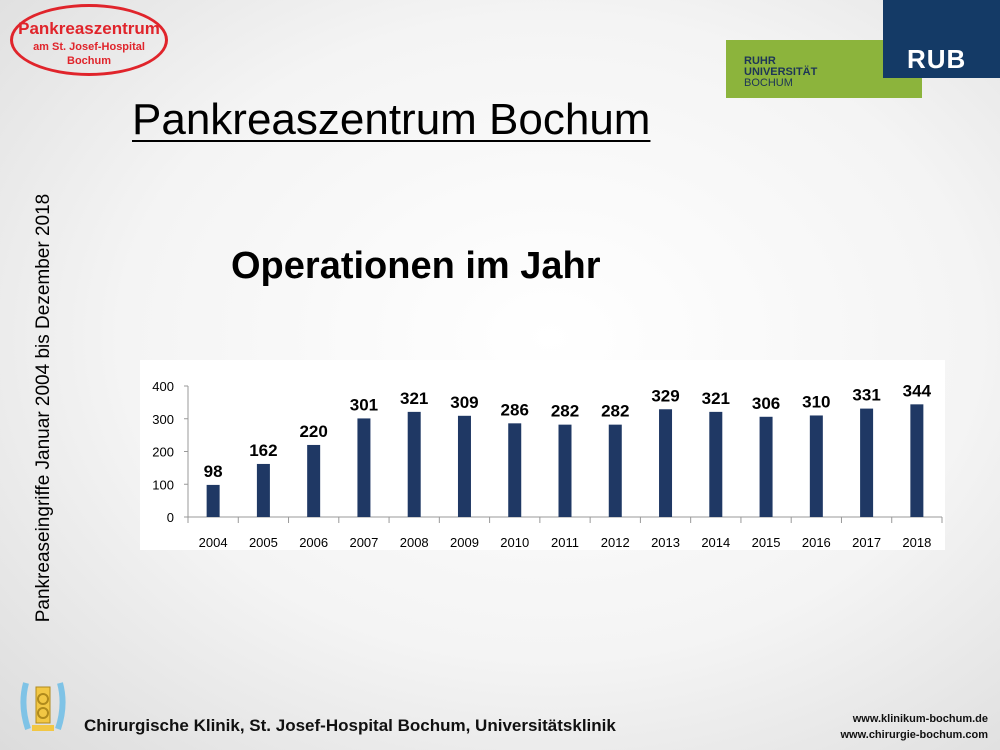  I want to click on y-tick-label: 400, so click(163, 386).